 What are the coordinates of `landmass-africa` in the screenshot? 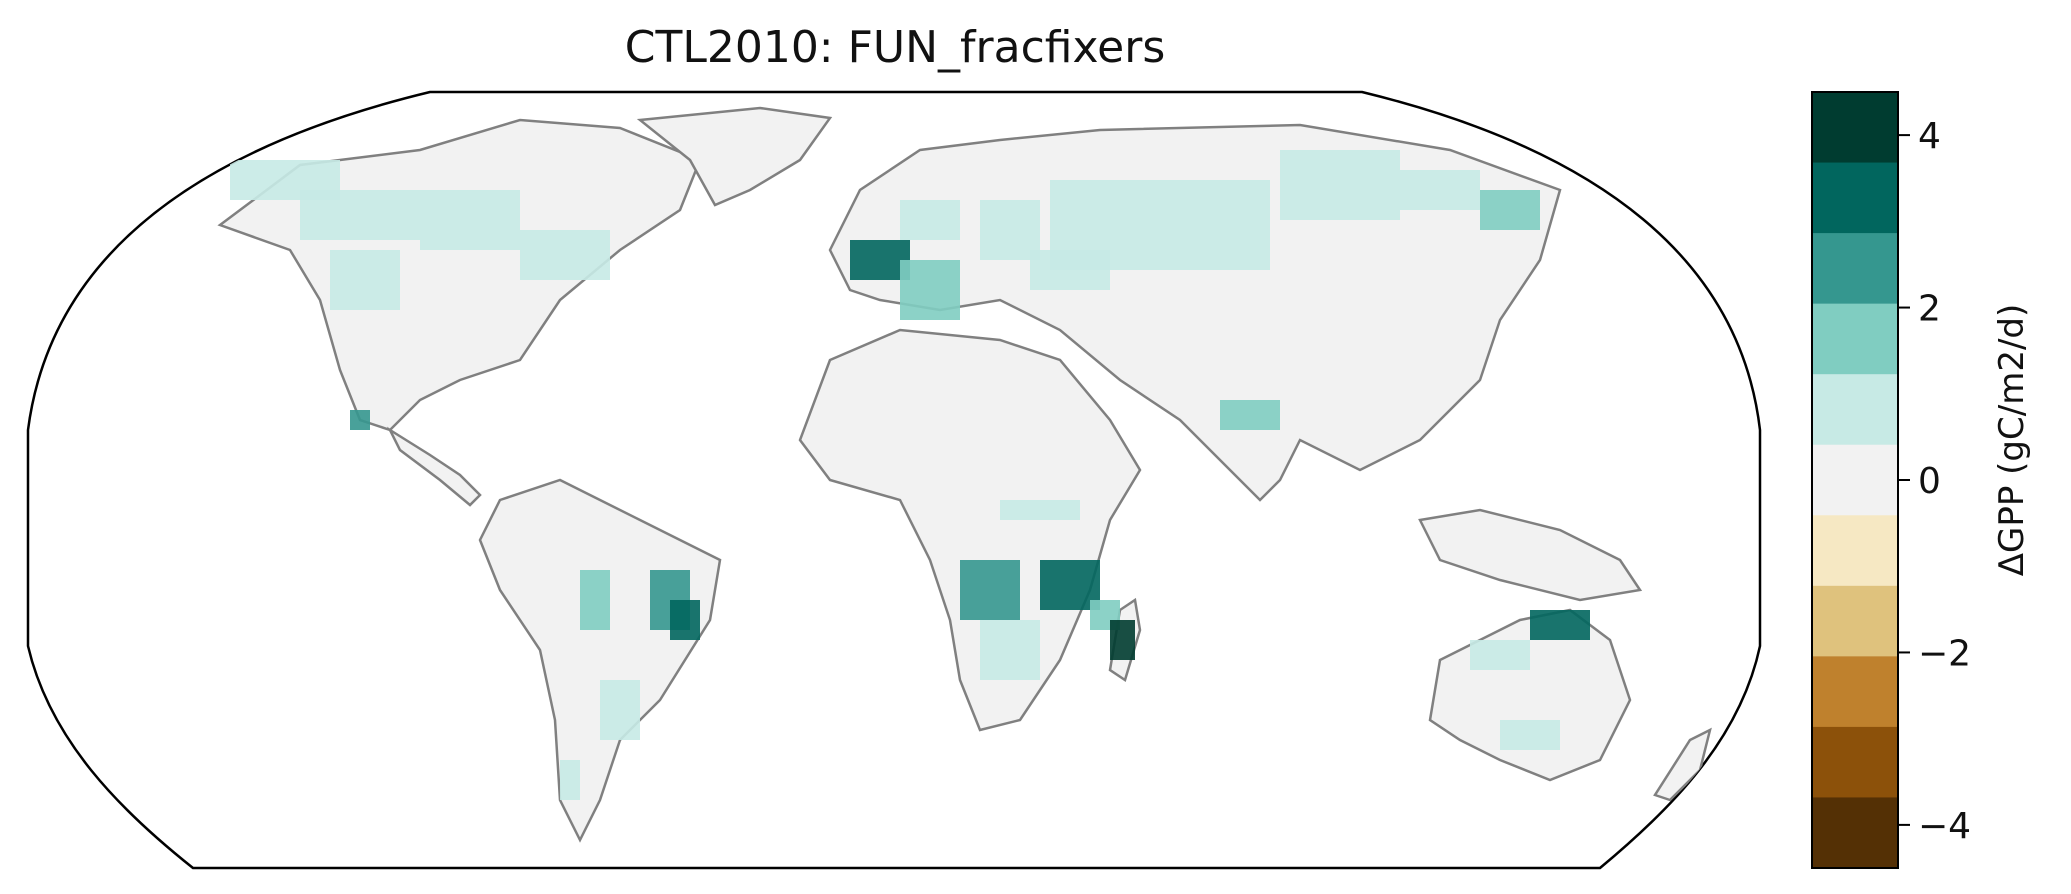 It's located at (970, 530).